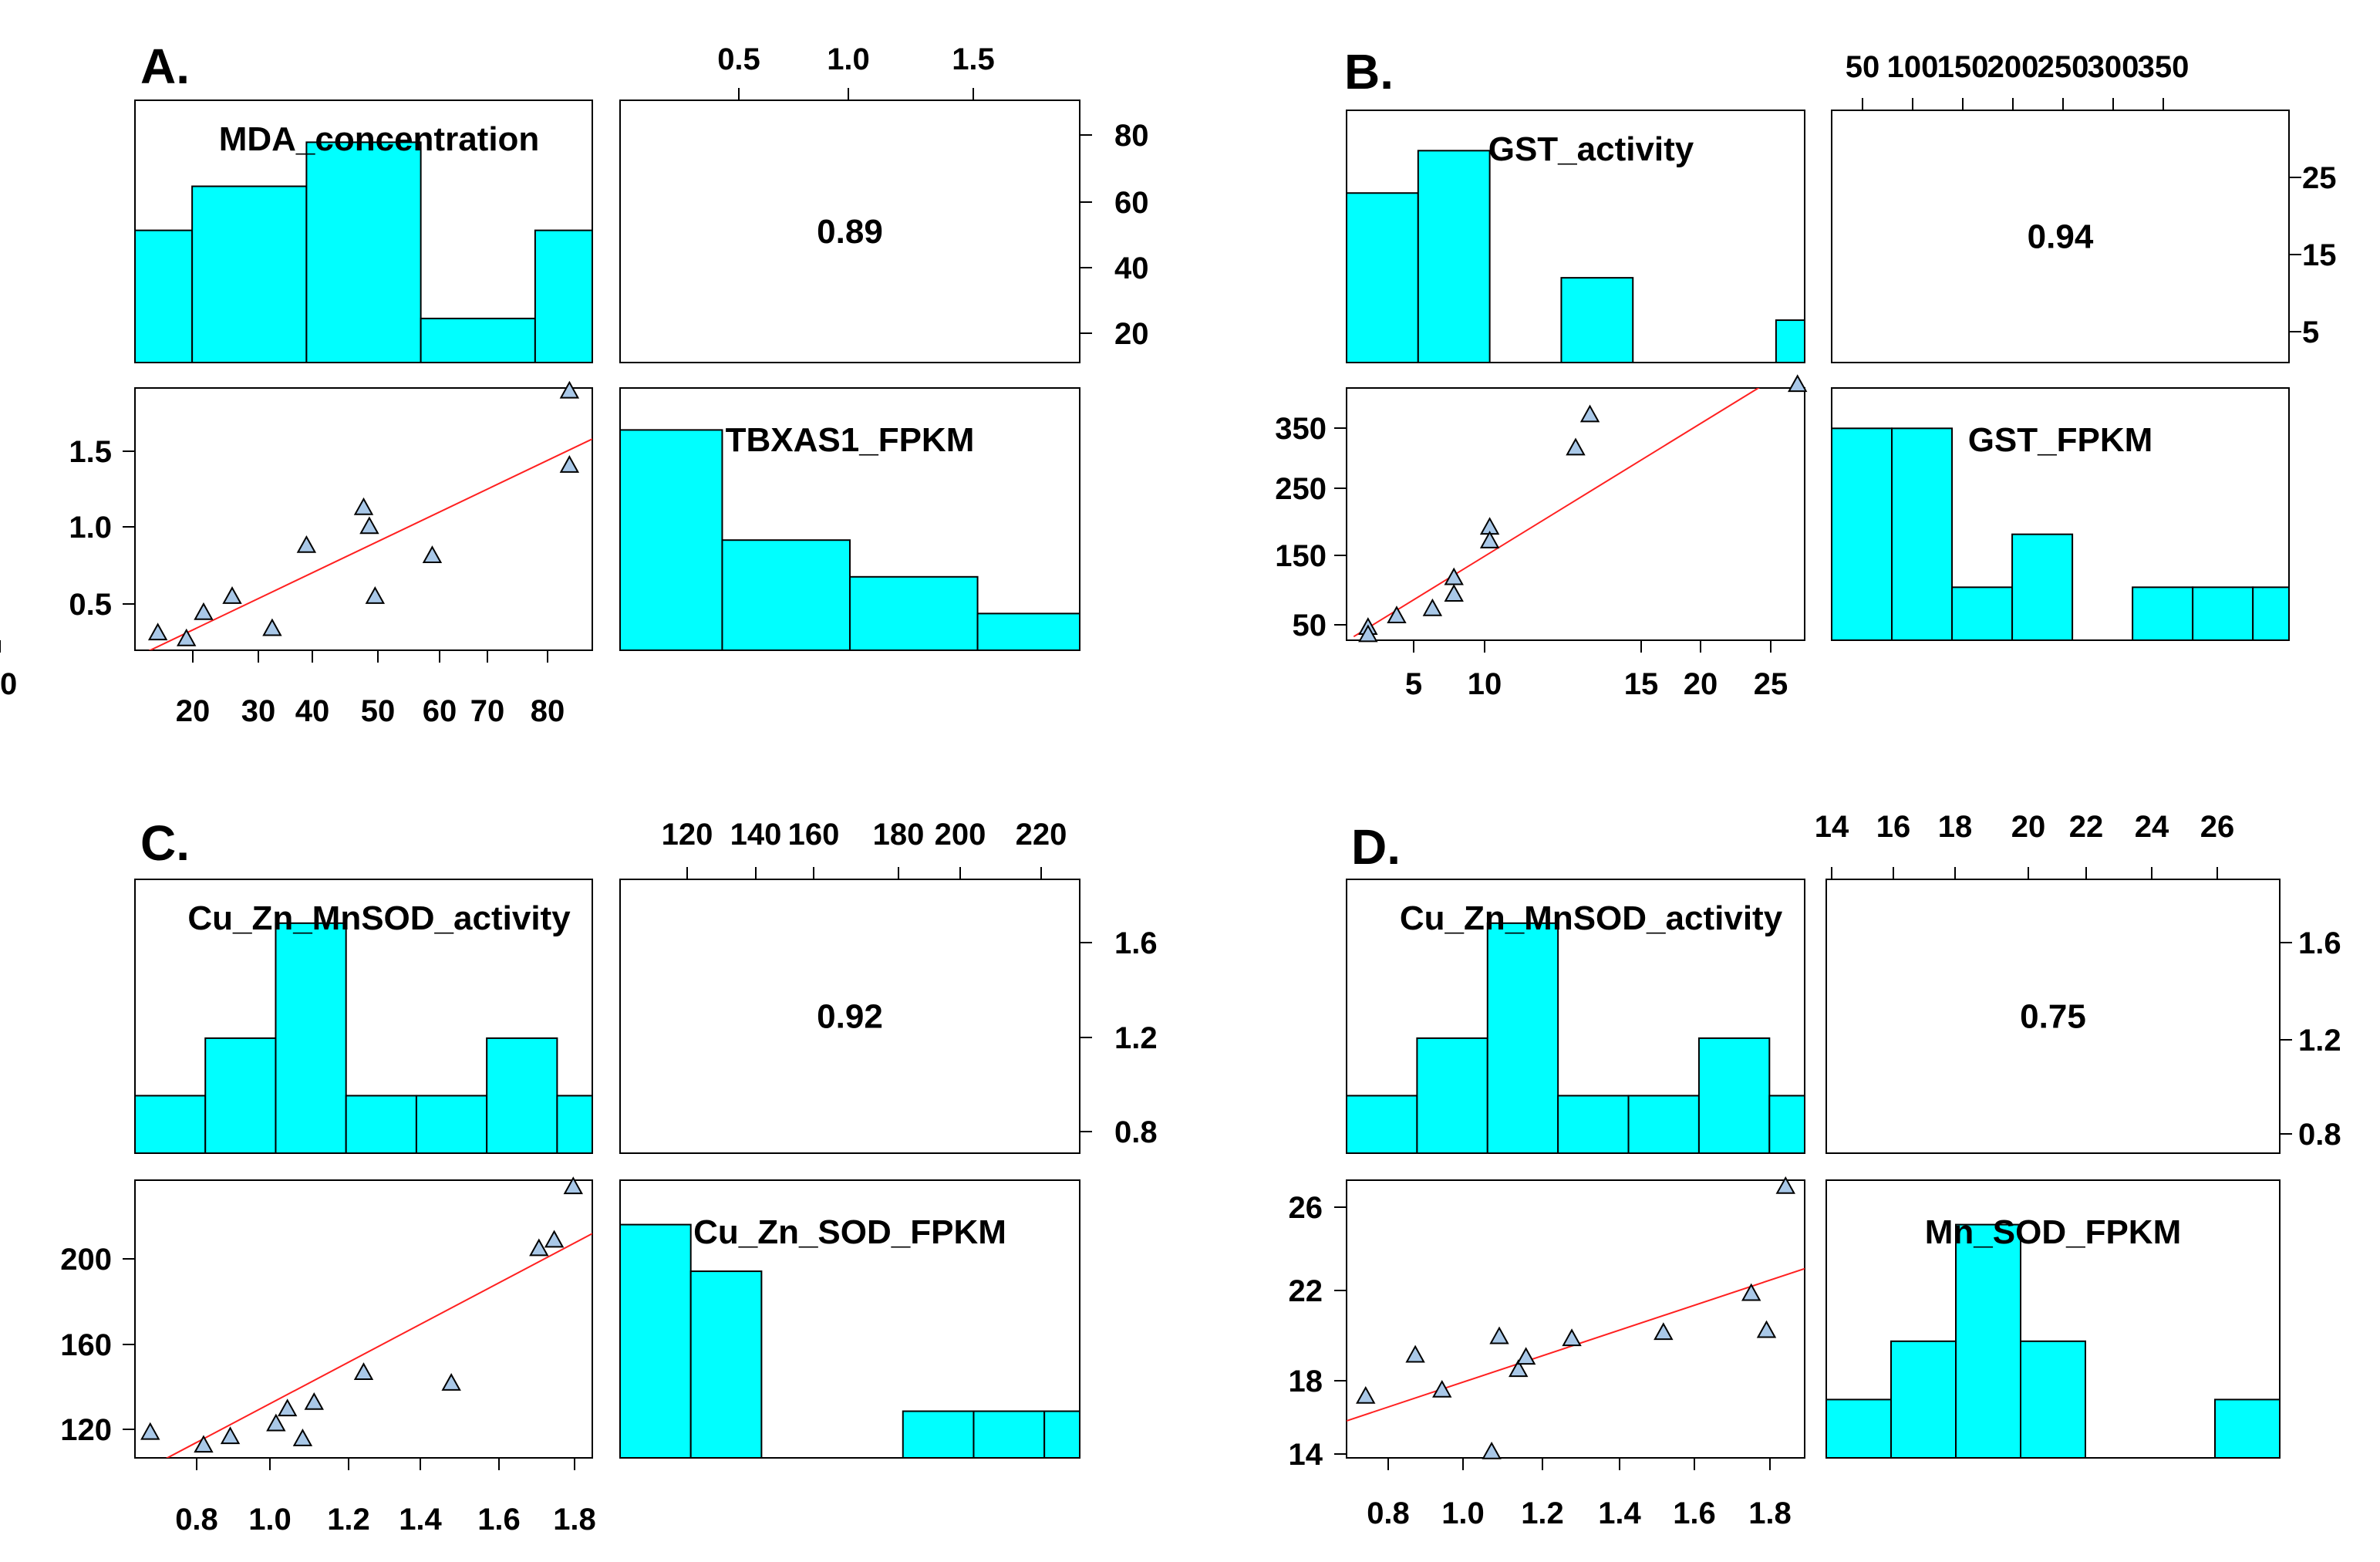 The image size is (2380, 1562). What do you see at coordinates (380, 139) in the screenshot?
I see `variable-name-1: MDA_concentration` at bounding box center [380, 139].